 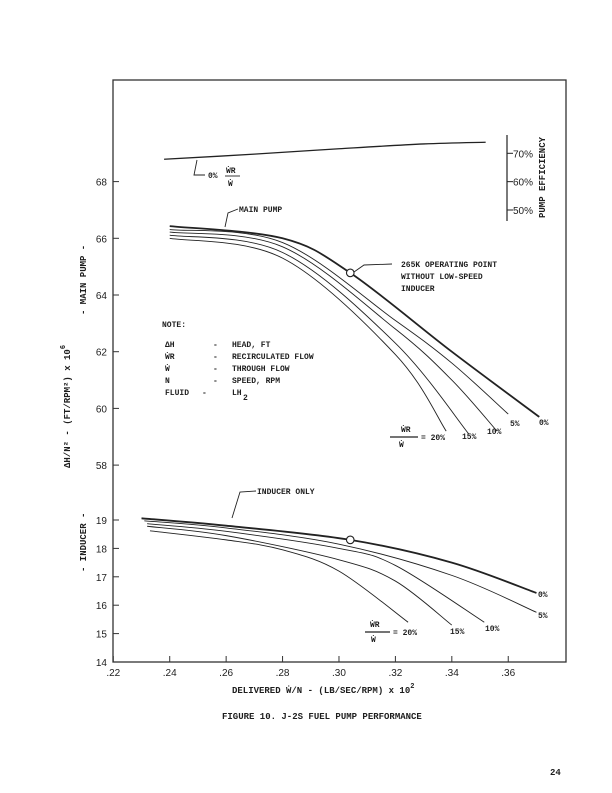 I want to click on inducer-y-tick-label: 17, so click(x=102, y=578).